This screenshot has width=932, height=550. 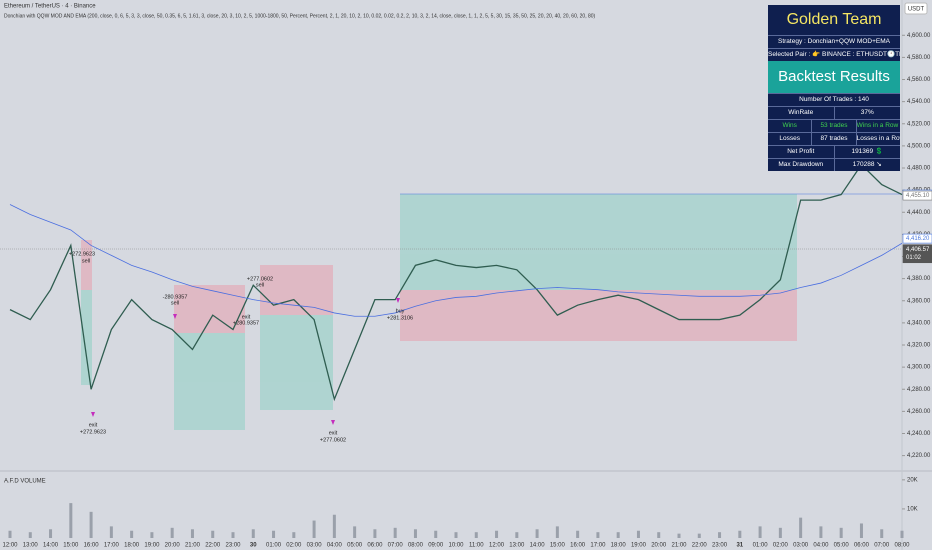 I want to click on x-tick-label: 05:00, so click(x=842, y=546).